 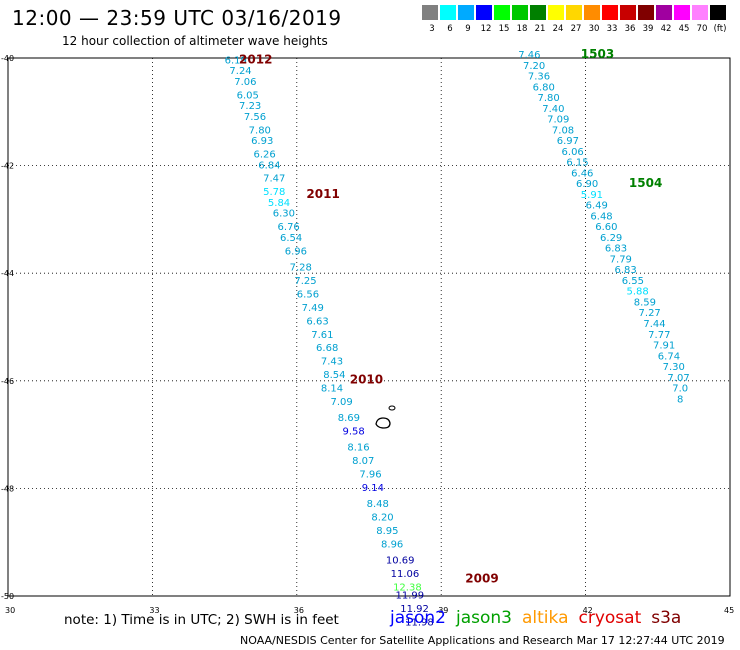 What do you see at coordinates (654, 324) in the screenshot?
I see `swh-value: 7.44` at bounding box center [654, 324].